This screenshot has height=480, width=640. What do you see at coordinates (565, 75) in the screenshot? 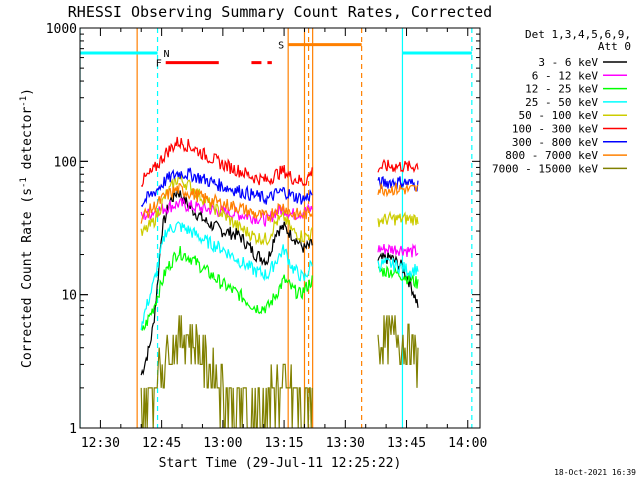
I see `legend-entry: 6 - 12 keV` at bounding box center [565, 75].